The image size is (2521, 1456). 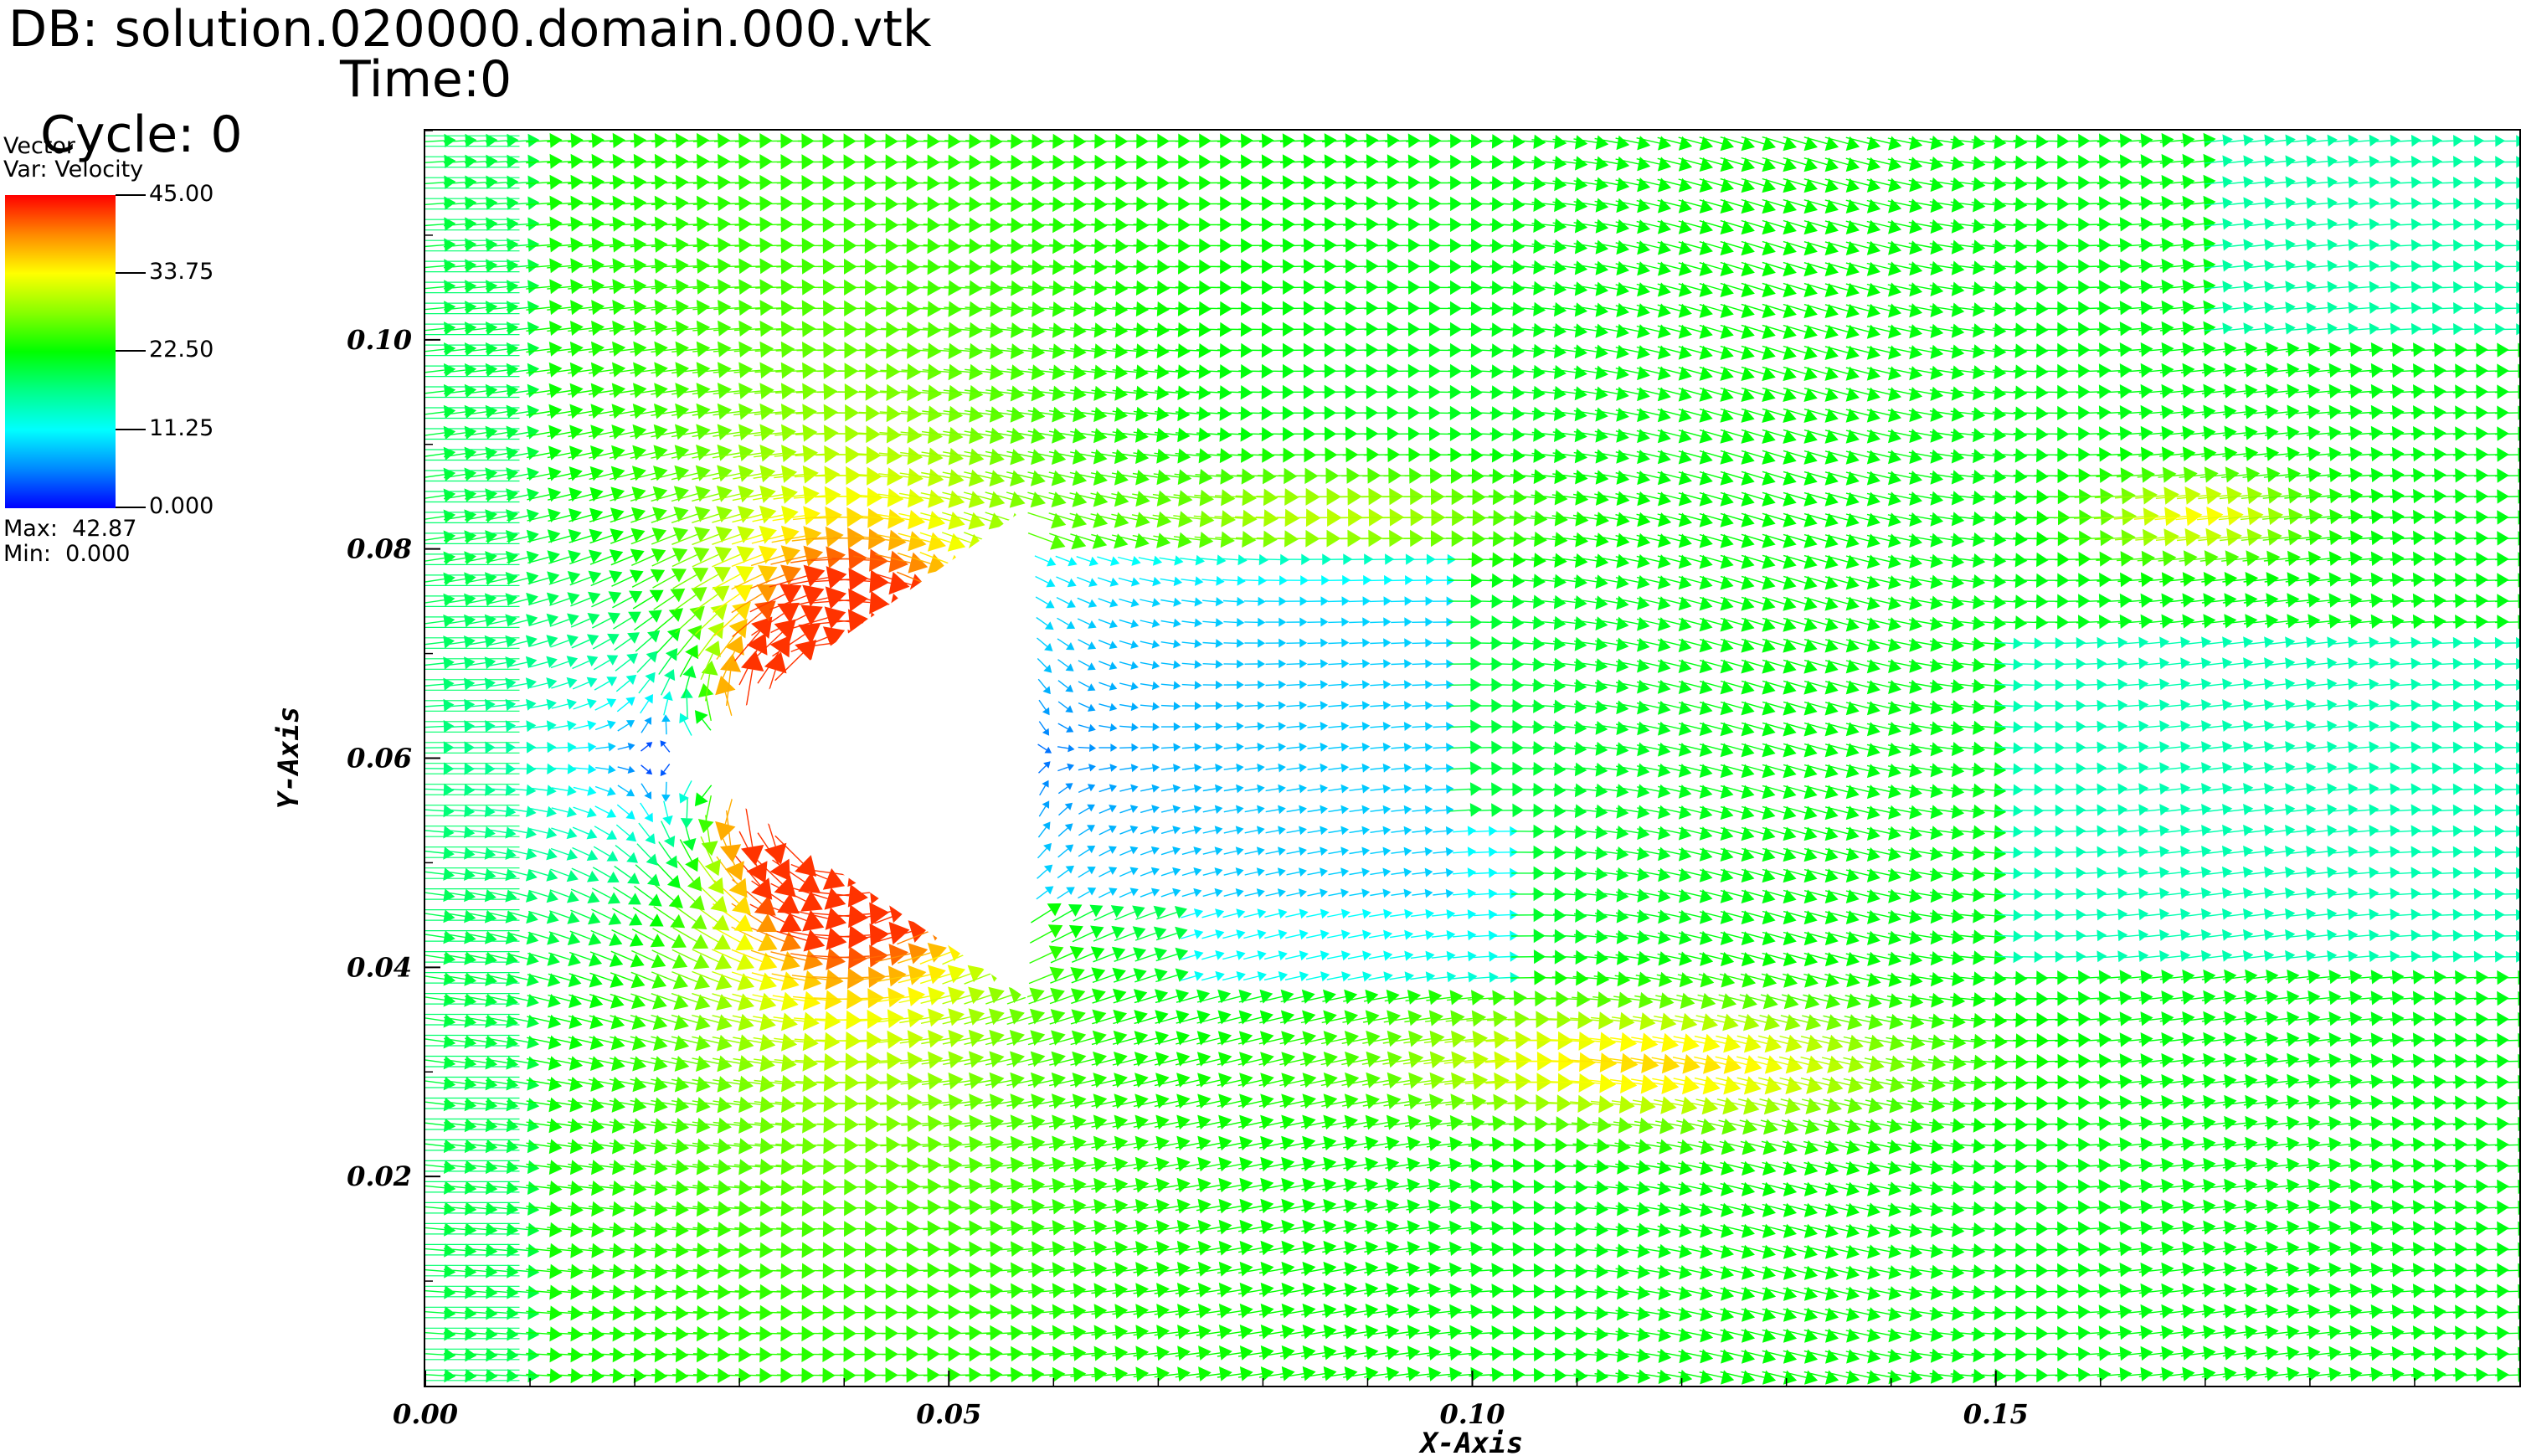 What do you see at coordinates (131, 507) in the screenshot?
I see `legend-tick` at bounding box center [131, 507].